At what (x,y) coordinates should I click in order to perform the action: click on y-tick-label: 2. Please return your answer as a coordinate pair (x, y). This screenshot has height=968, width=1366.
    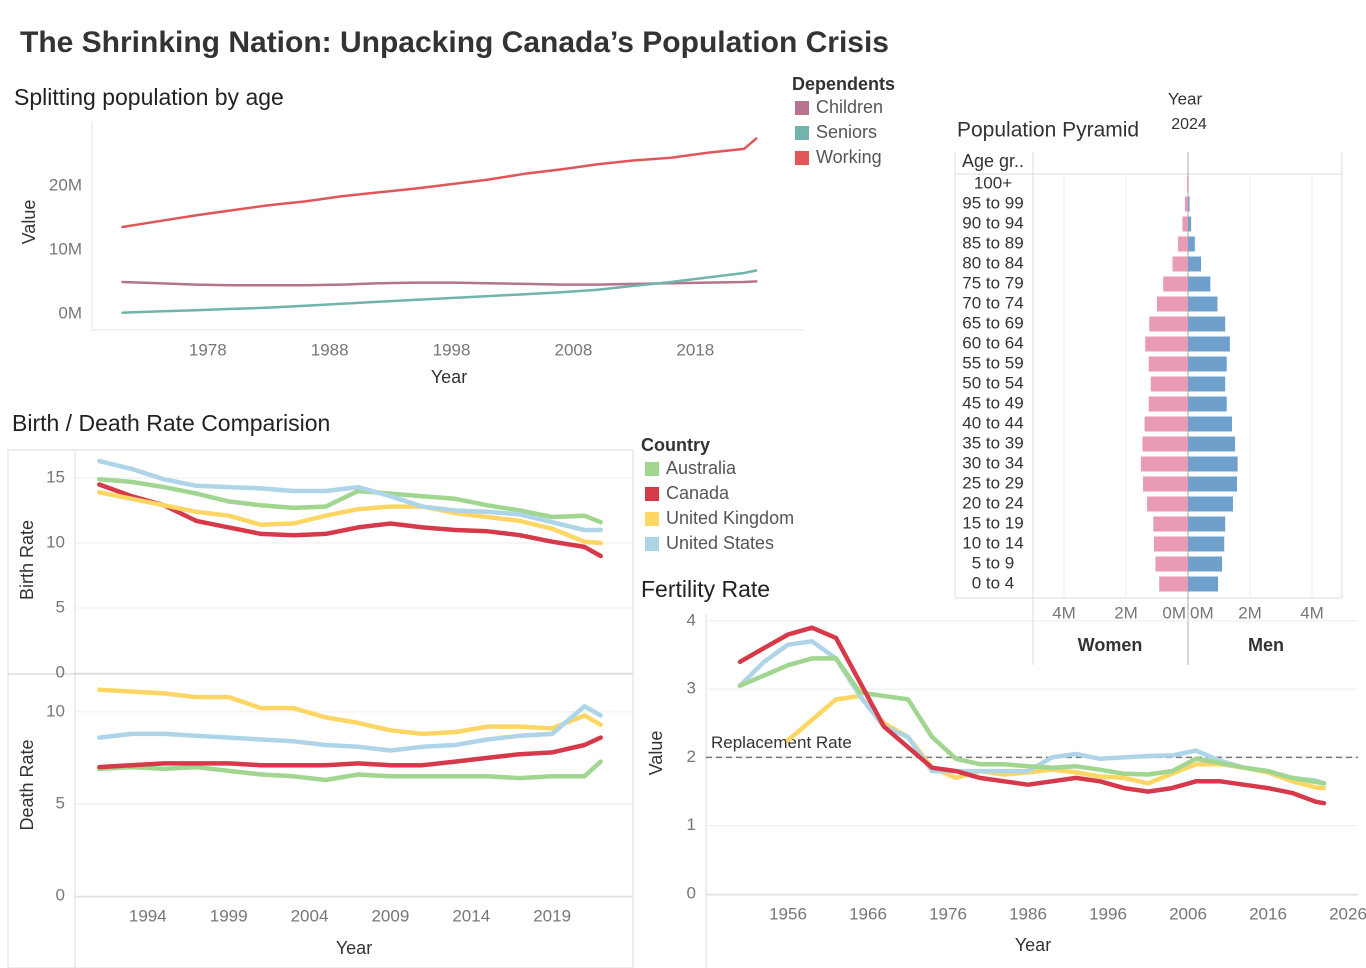
    Looking at the image, I should click on (691, 756).